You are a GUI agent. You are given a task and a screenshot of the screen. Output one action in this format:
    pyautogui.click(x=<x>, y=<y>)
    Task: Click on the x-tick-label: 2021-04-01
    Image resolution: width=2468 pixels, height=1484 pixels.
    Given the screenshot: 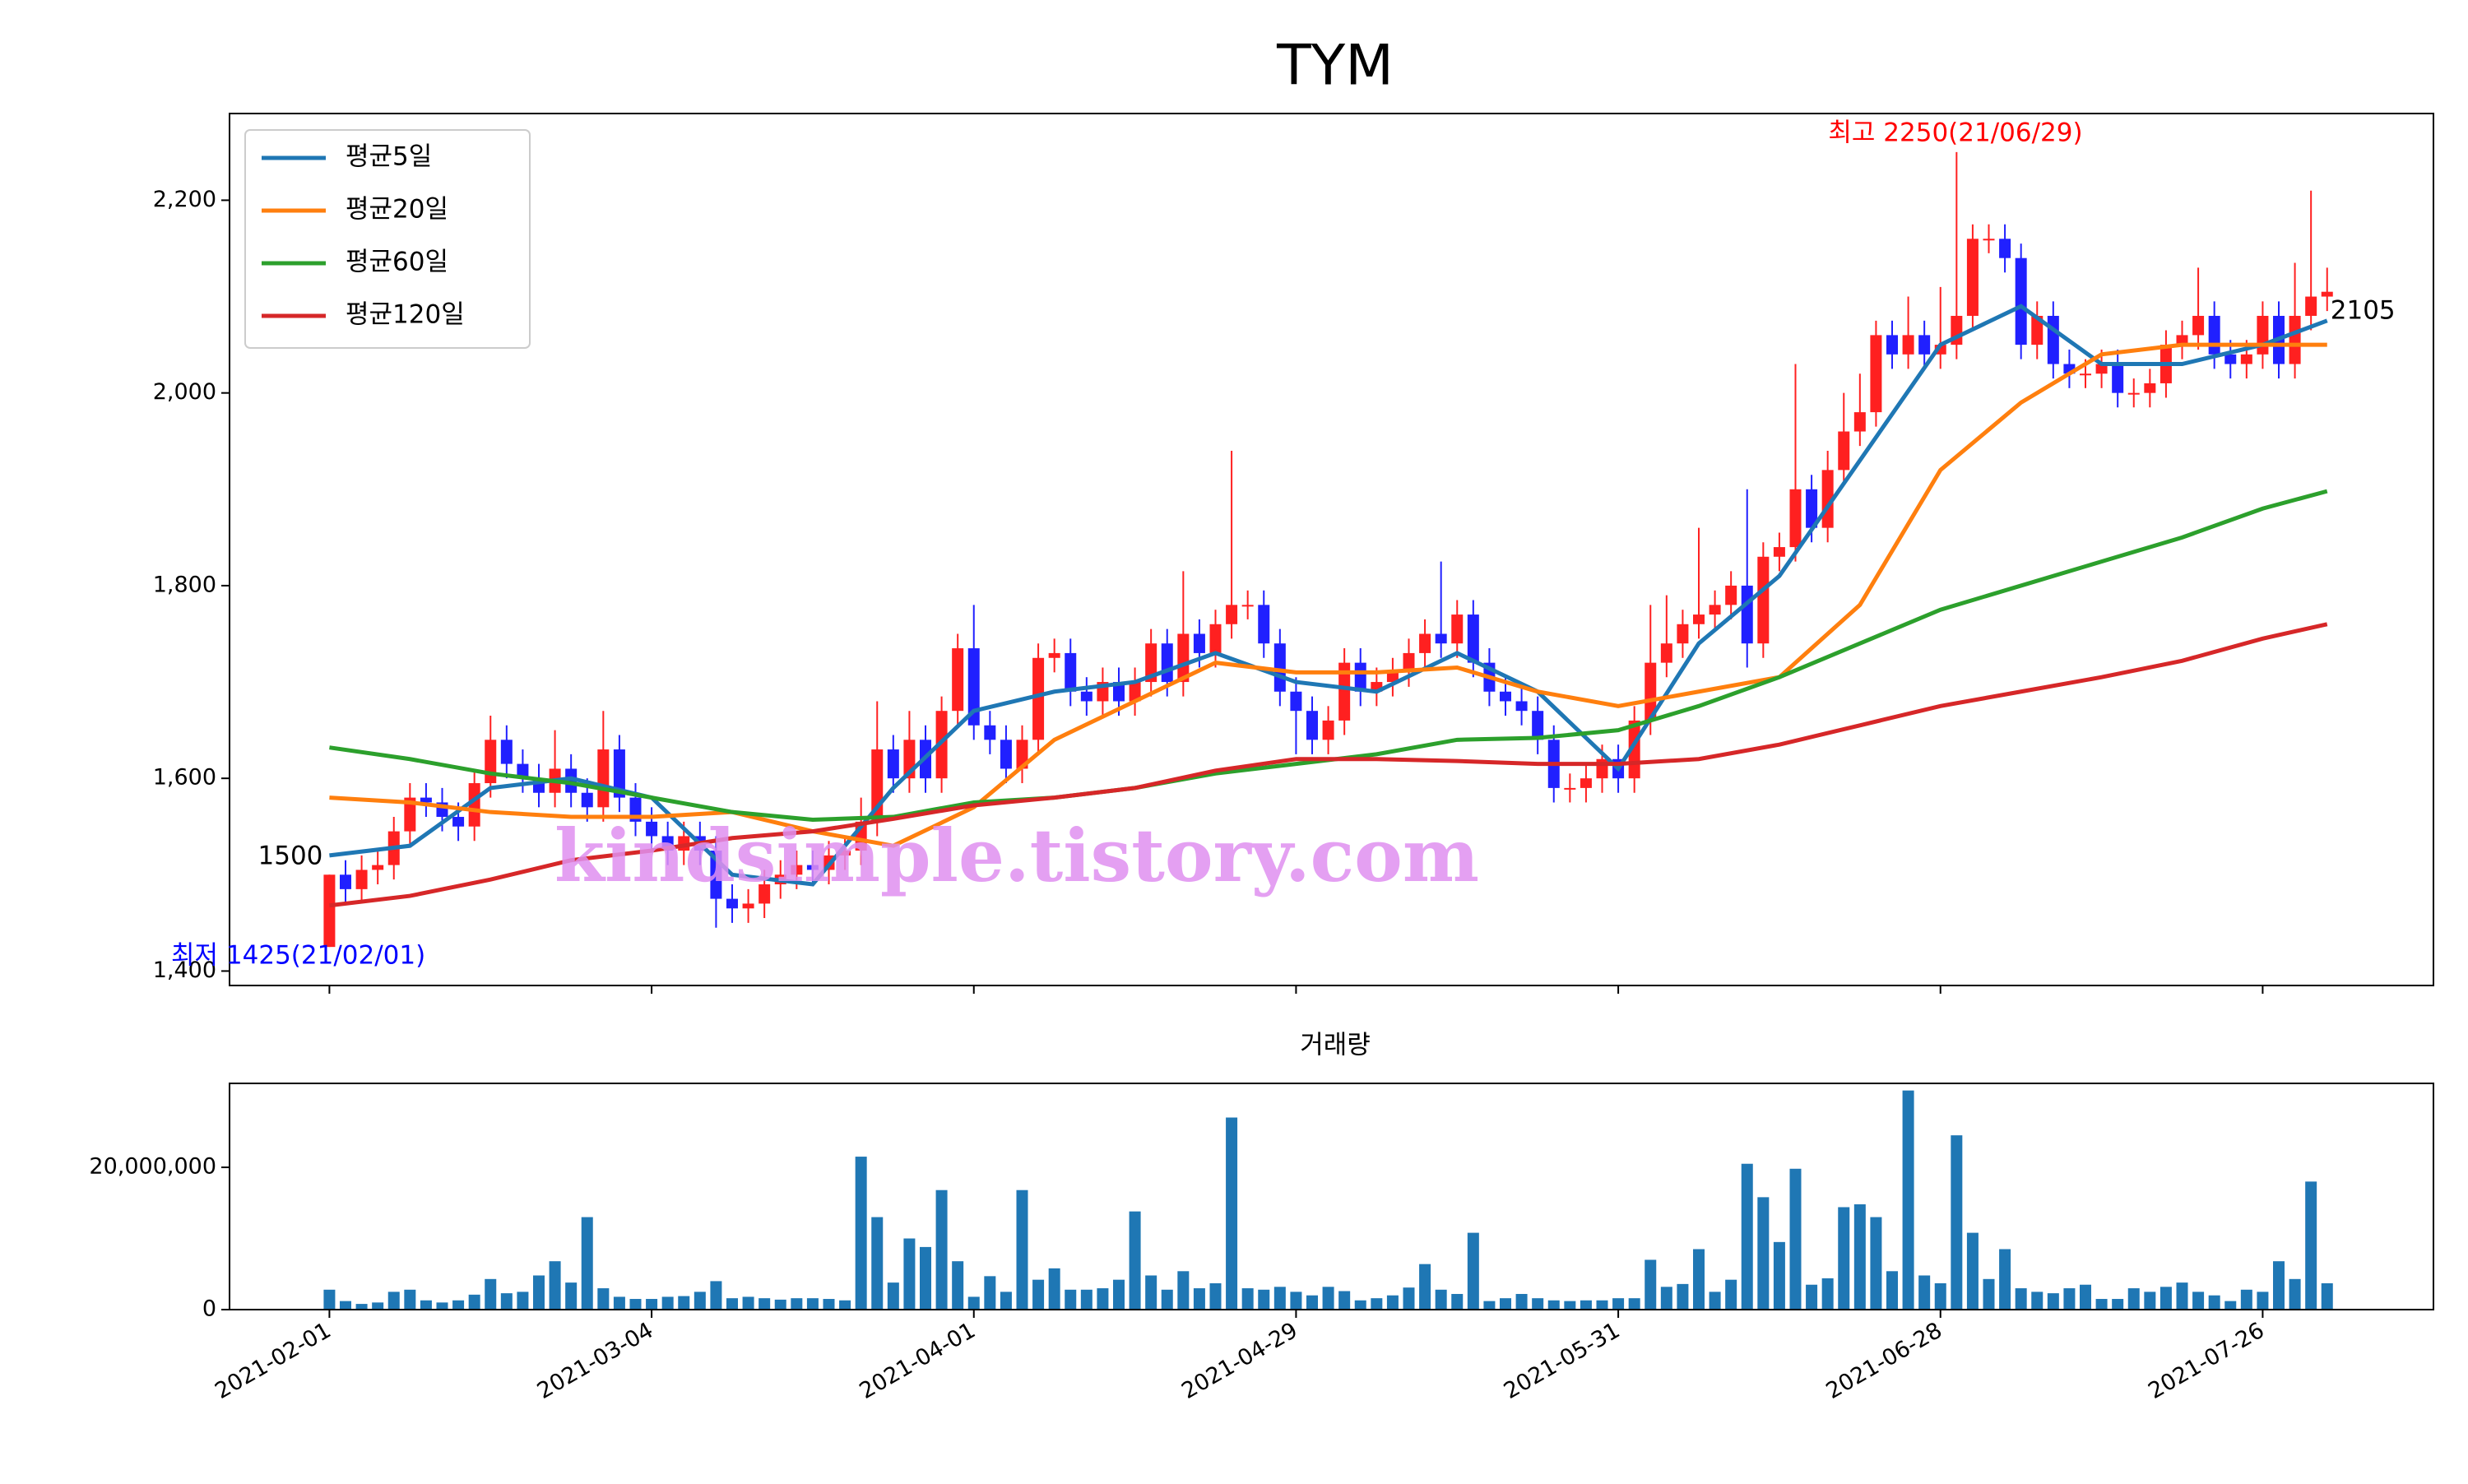 What is the action you would take?
    pyautogui.click(x=918, y=1361)
    